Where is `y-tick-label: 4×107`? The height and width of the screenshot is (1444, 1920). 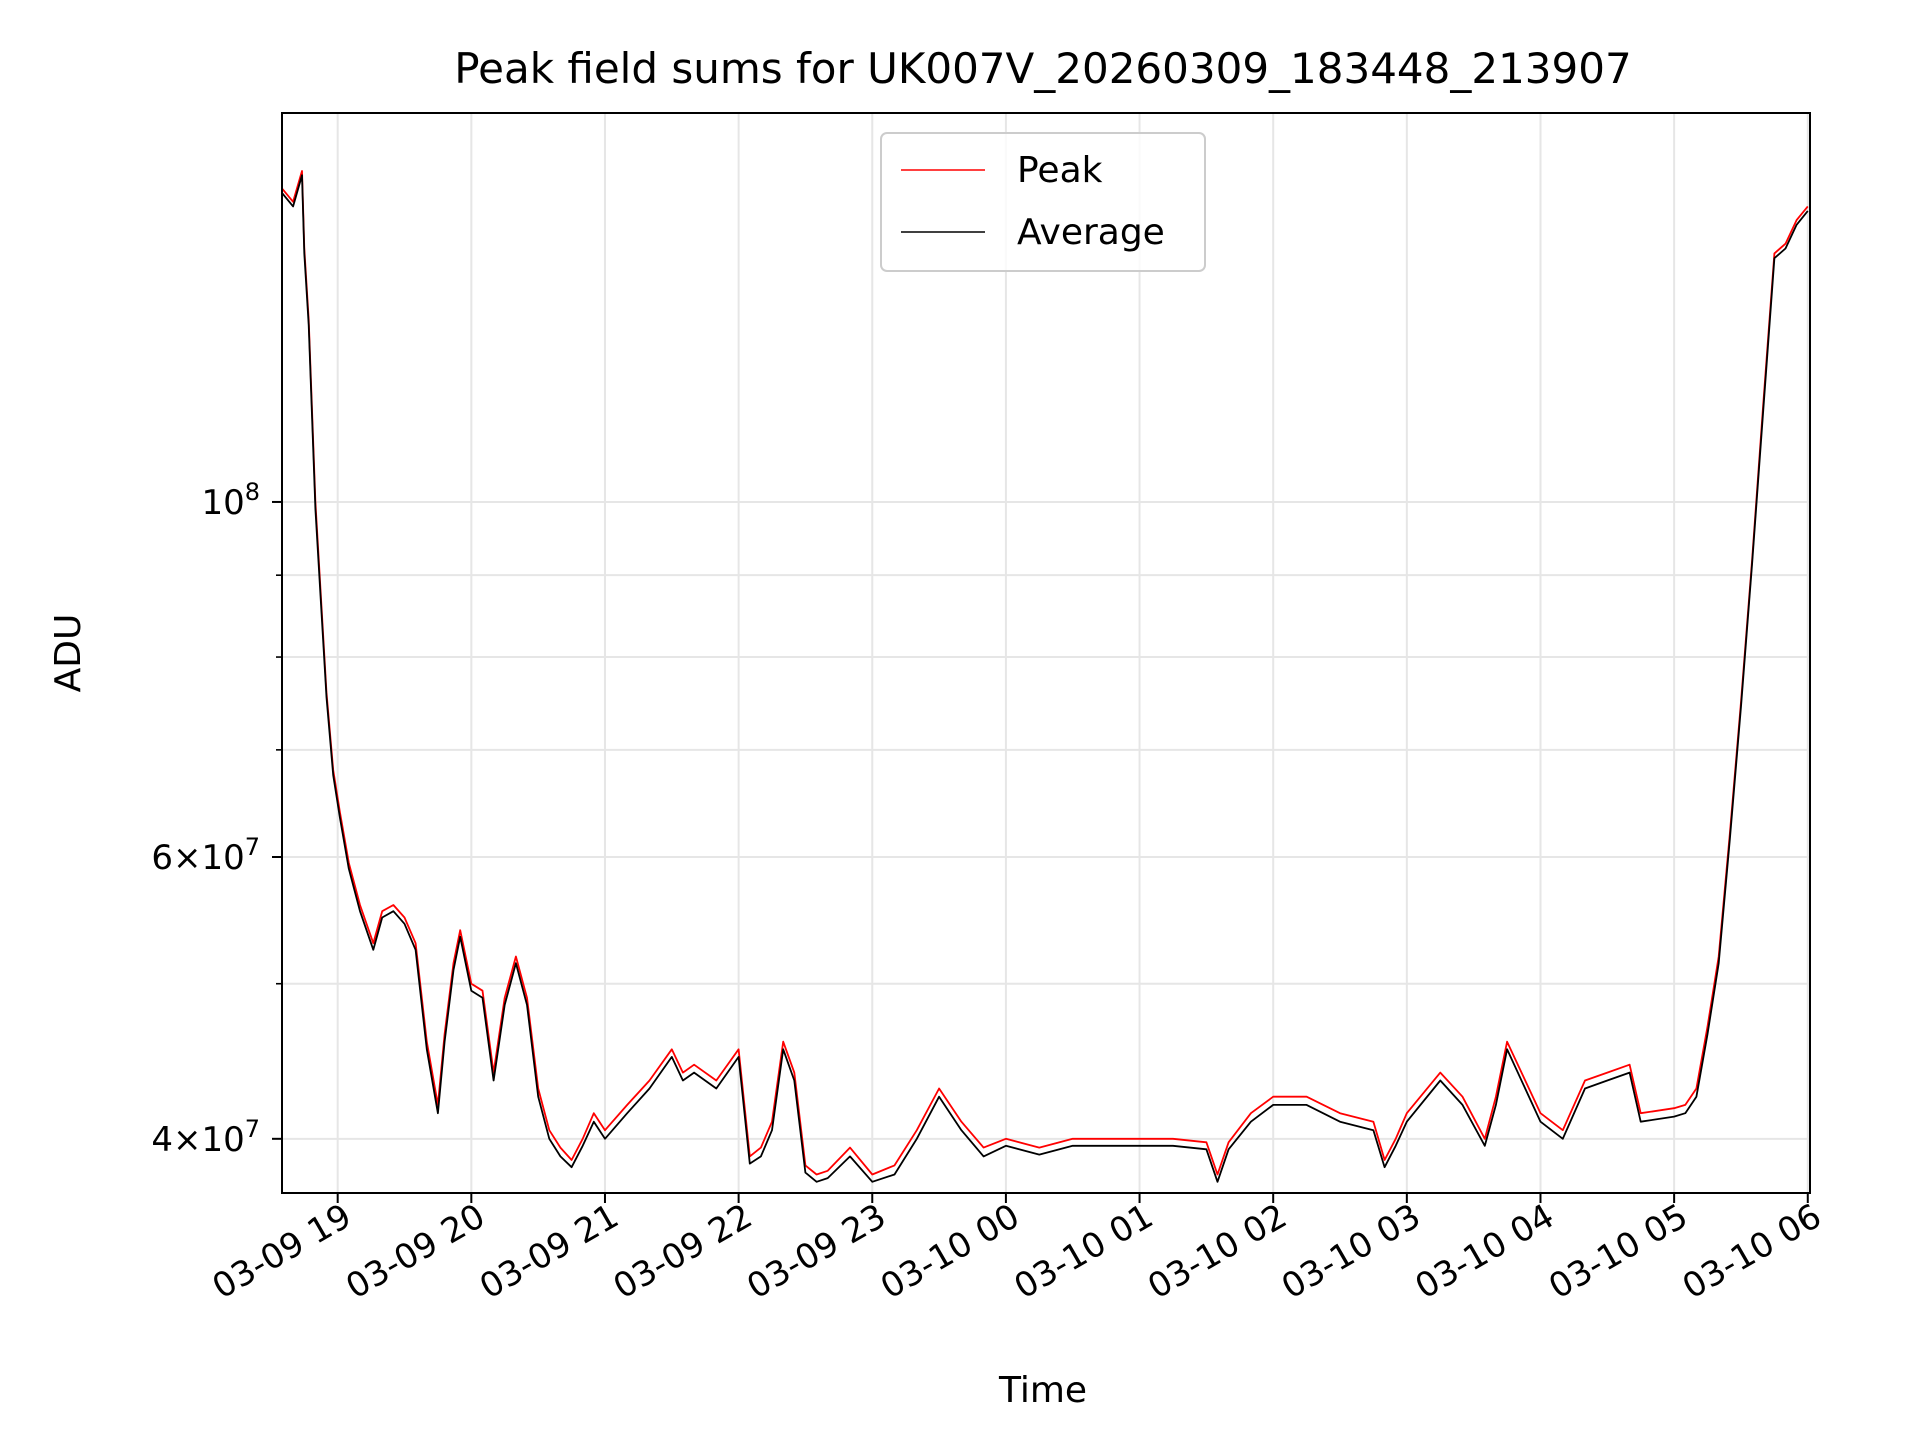
y-tick-label: 4×107 is located at coordinates (205, 1137).